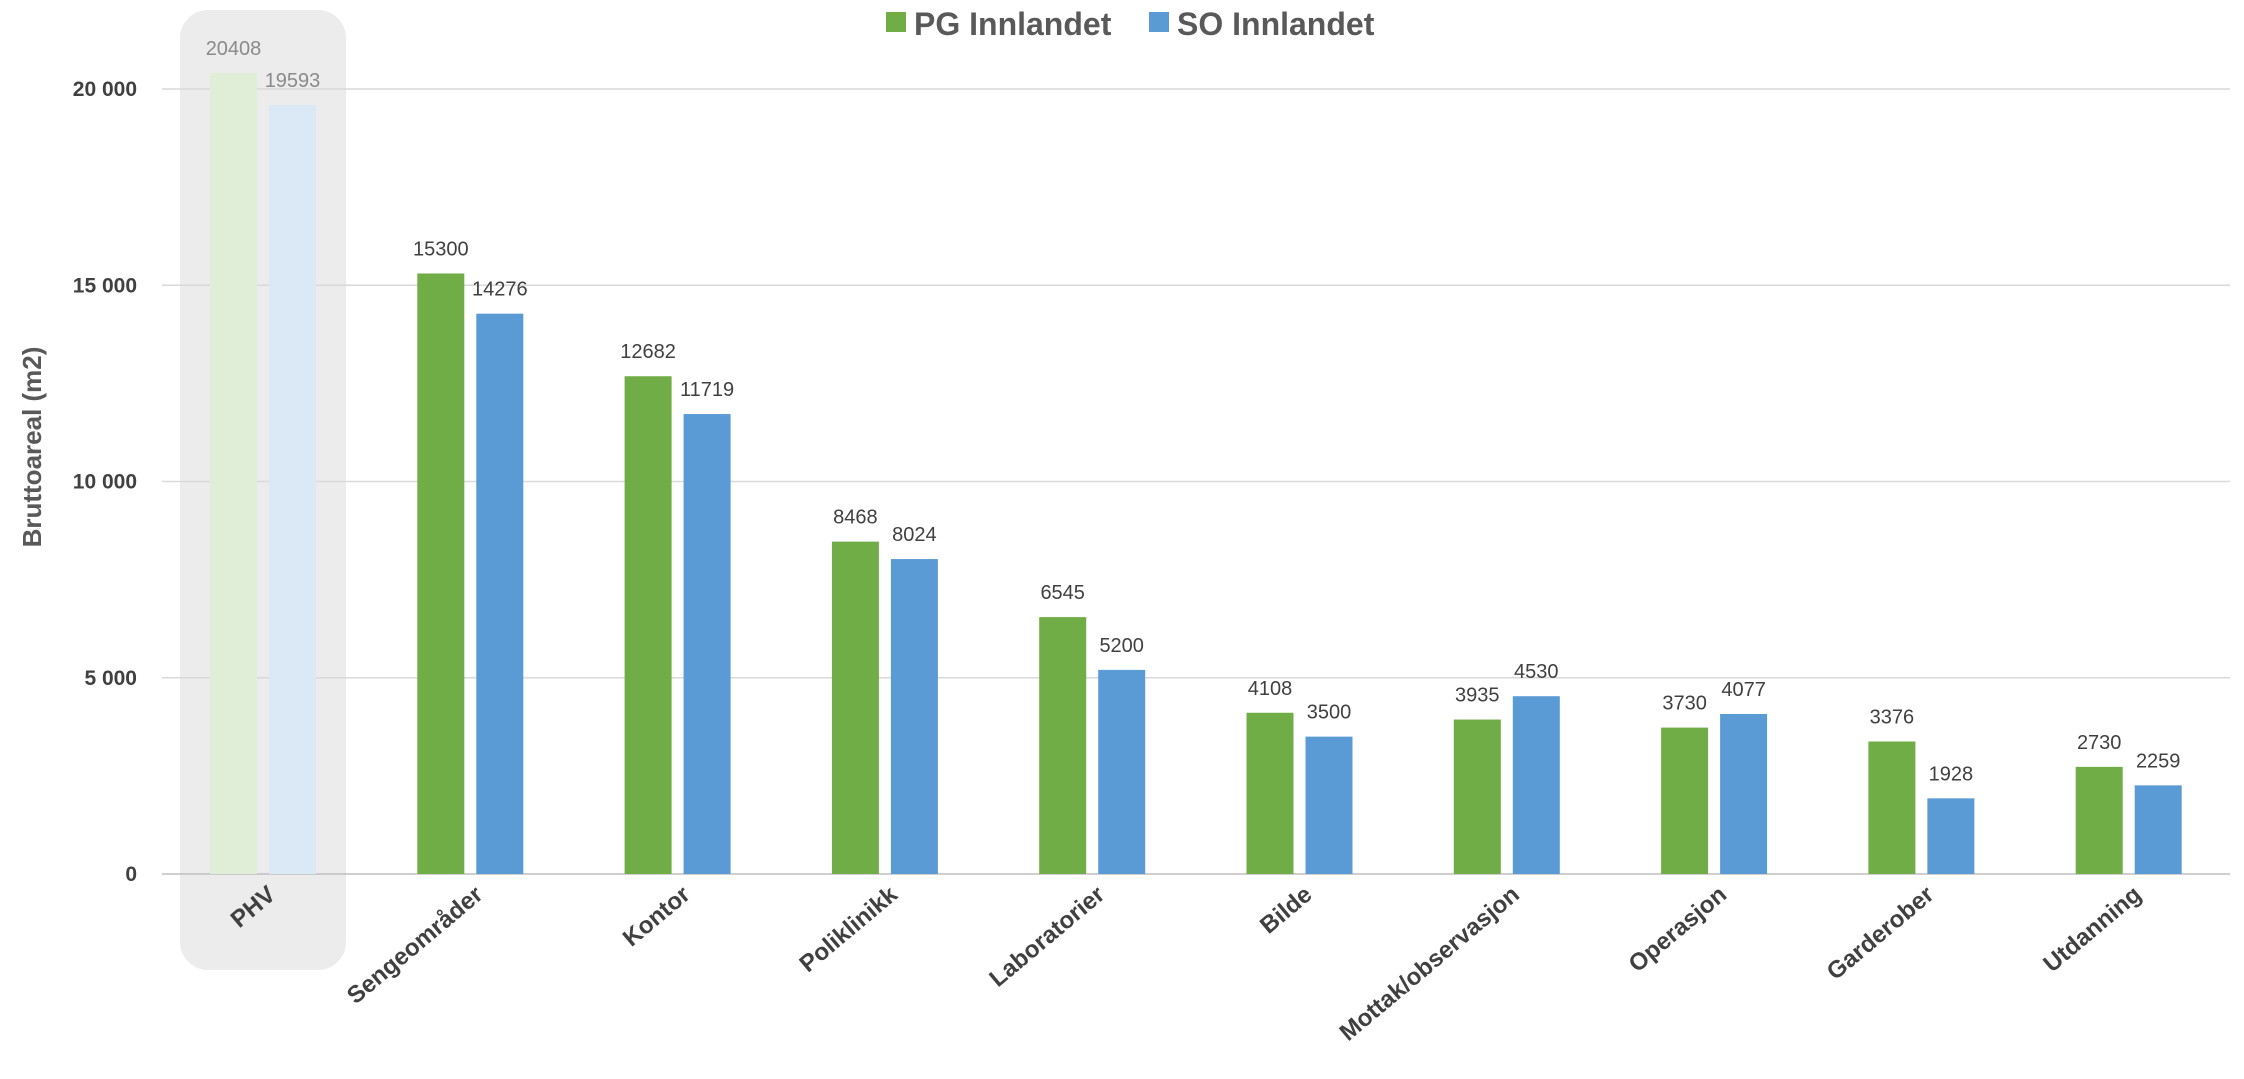 The height and width of the screenshot is (1079, 2244). What do you see at coordinates (1329, 713) in the screenshot?
I see `data-label-so-innlandet-bilde: 3500` at bounding box center [1329, 713].